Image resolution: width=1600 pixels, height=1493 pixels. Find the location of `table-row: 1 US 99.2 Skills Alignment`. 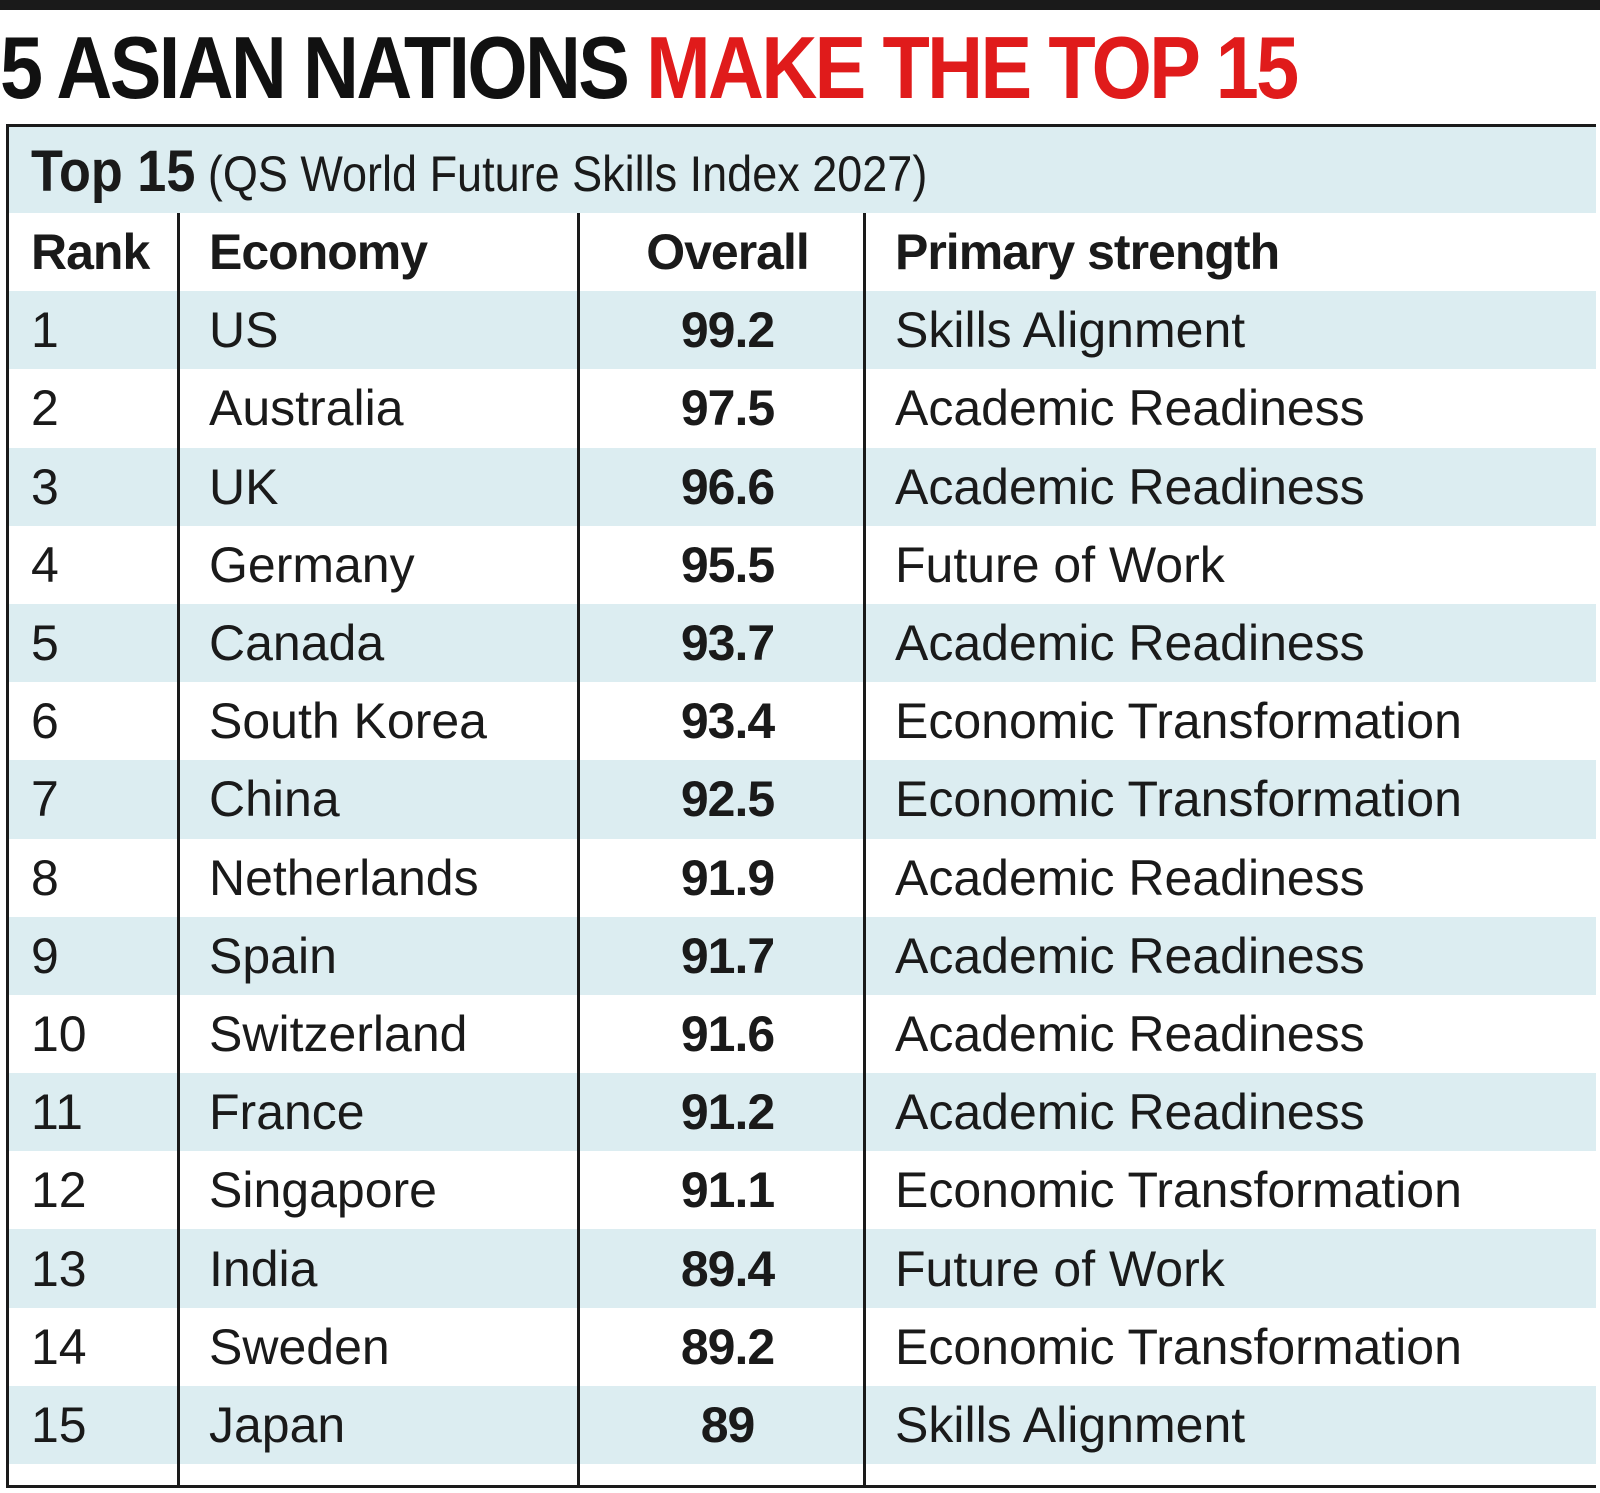

table-row: 1 US 99.2 Skills Alignment is located at coordinates (802, 330).